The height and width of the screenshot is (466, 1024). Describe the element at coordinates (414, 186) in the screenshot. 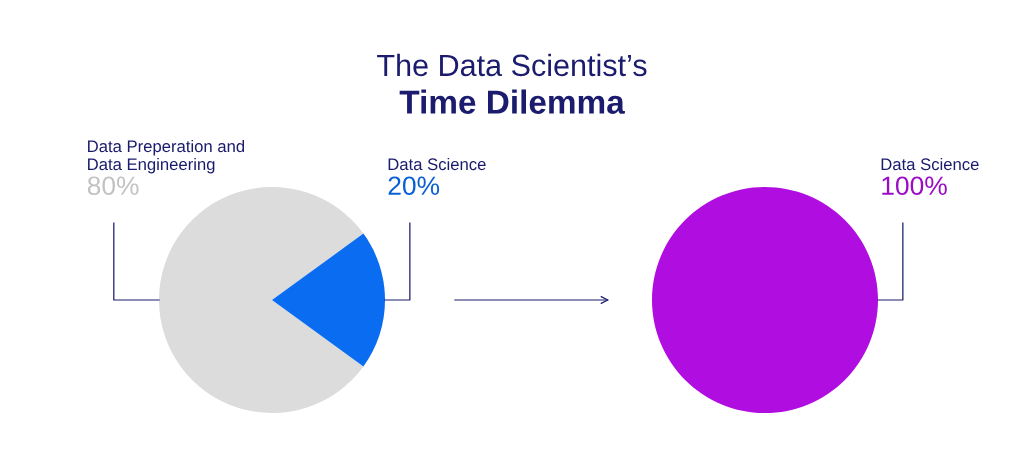

I see `data-label: 20%` at that location.